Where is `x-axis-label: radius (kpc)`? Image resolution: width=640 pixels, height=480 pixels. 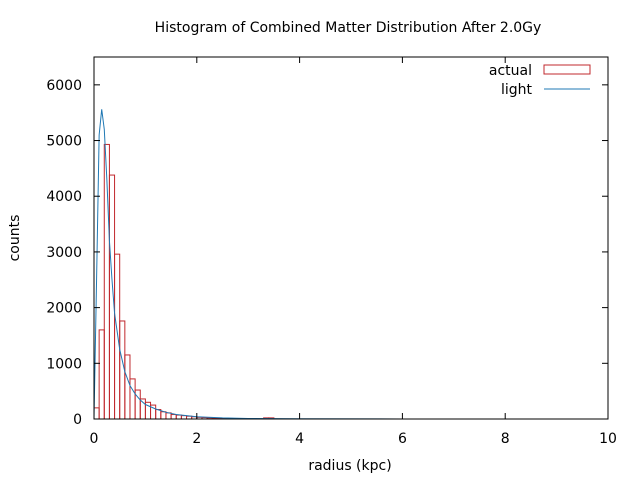 x-axis-label: radius (kpc) is located at coordinates (349, 466).